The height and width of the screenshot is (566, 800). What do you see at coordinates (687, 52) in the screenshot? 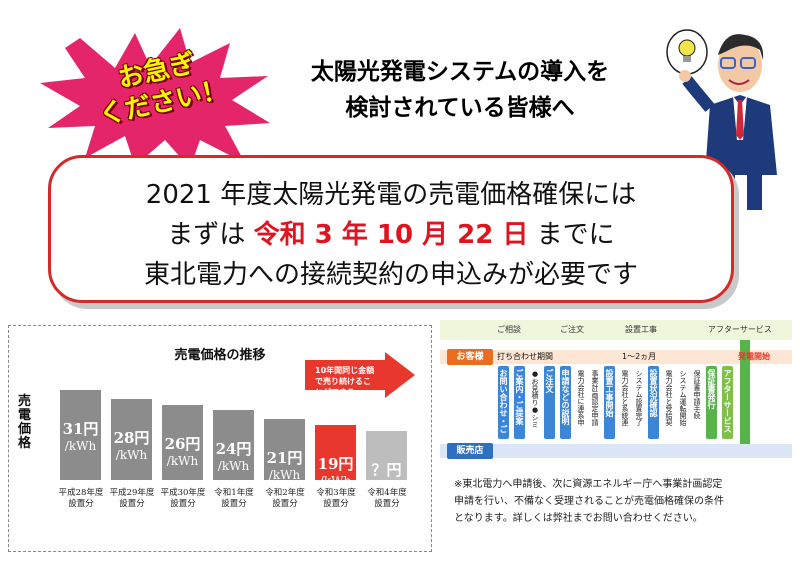
I see `lightbulb-idea-icon` at bounding box center [687, 52].